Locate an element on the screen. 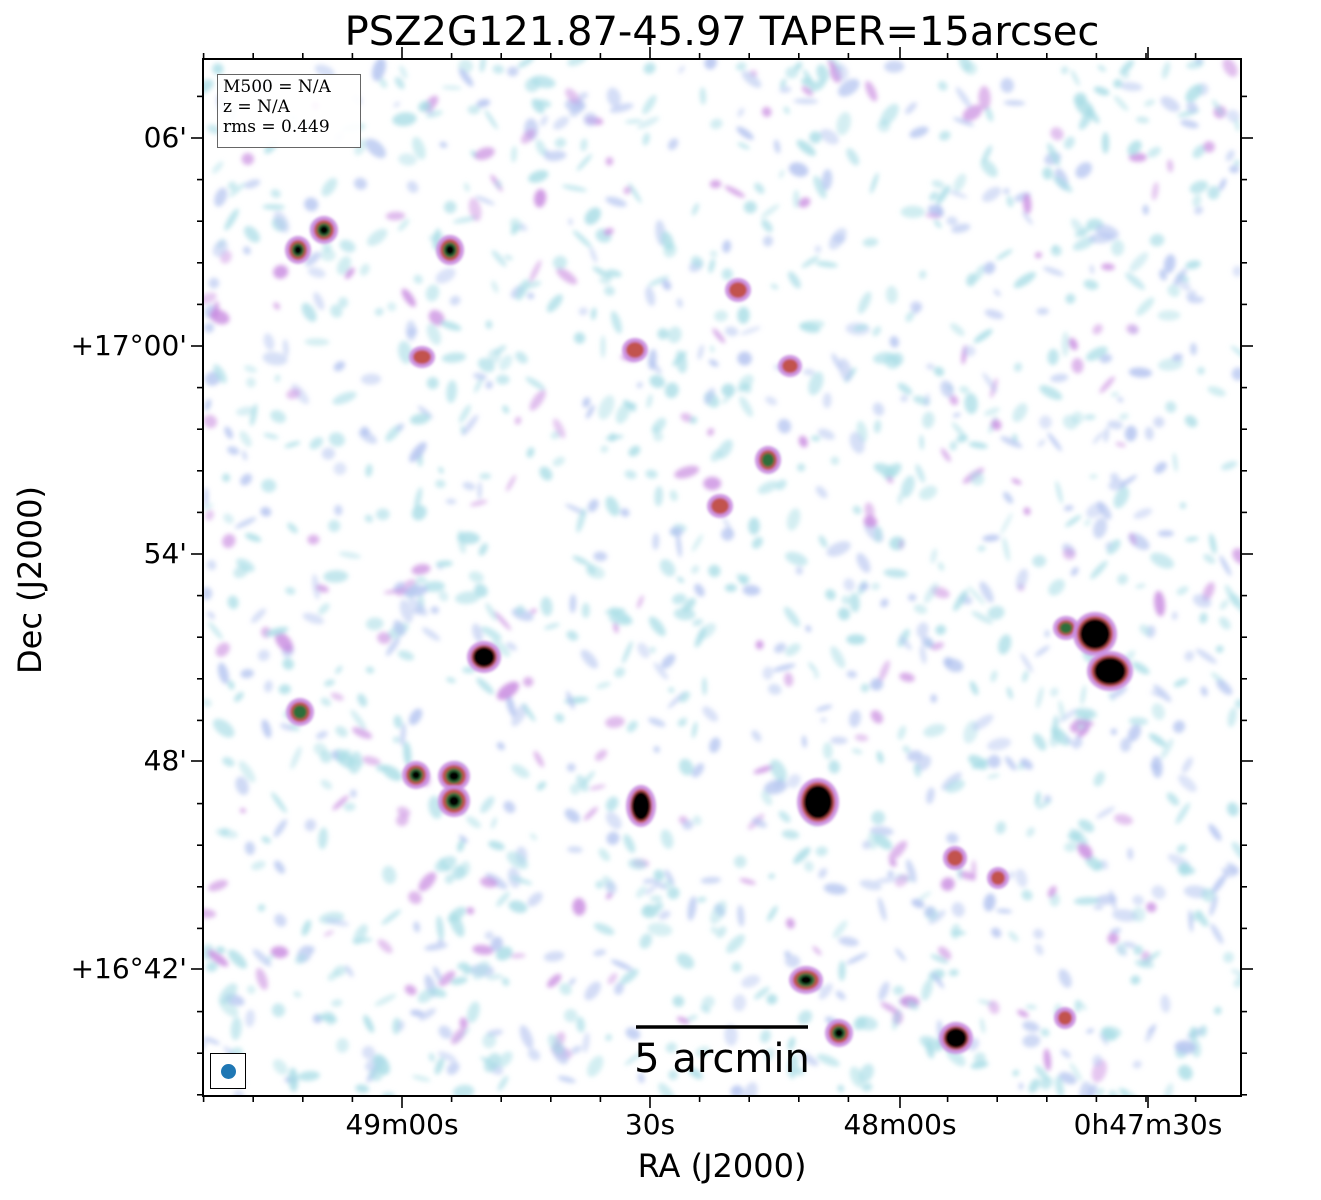  radio-source is located at coordinates (790, 366).